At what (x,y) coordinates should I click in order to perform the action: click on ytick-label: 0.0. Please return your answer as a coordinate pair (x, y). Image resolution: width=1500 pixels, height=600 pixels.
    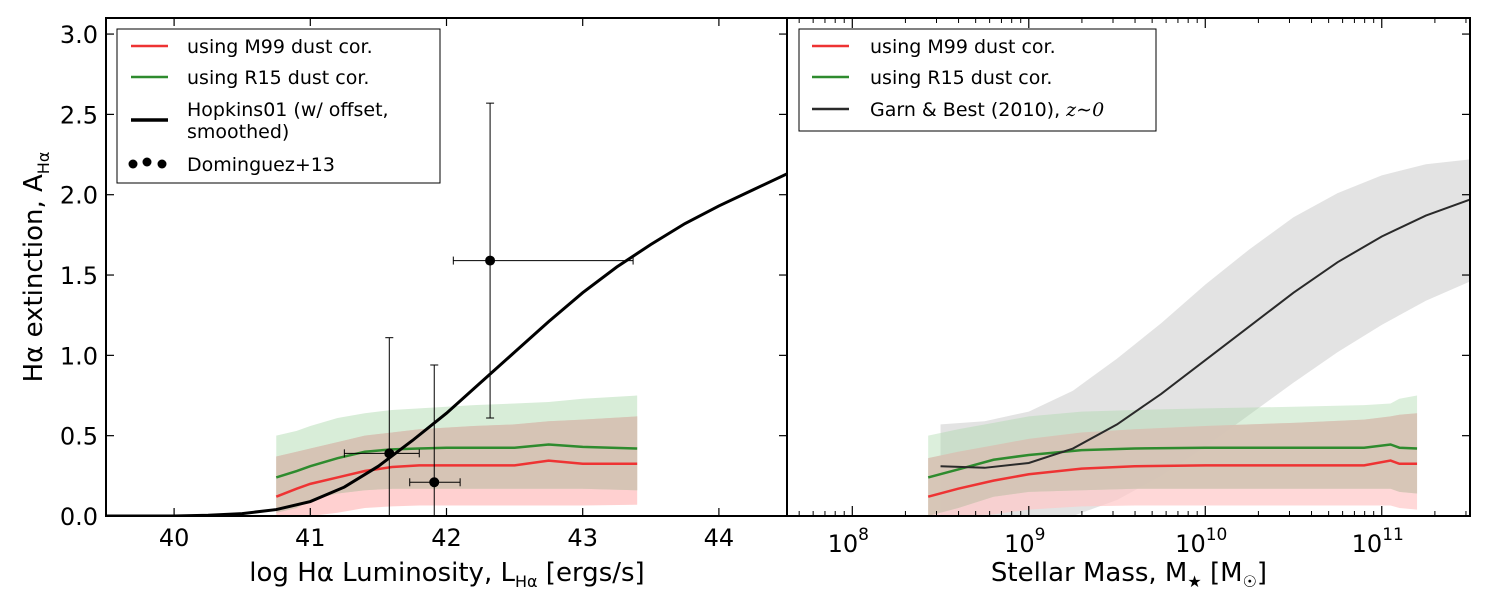
    Looking at the image, I should click on (79, 517).